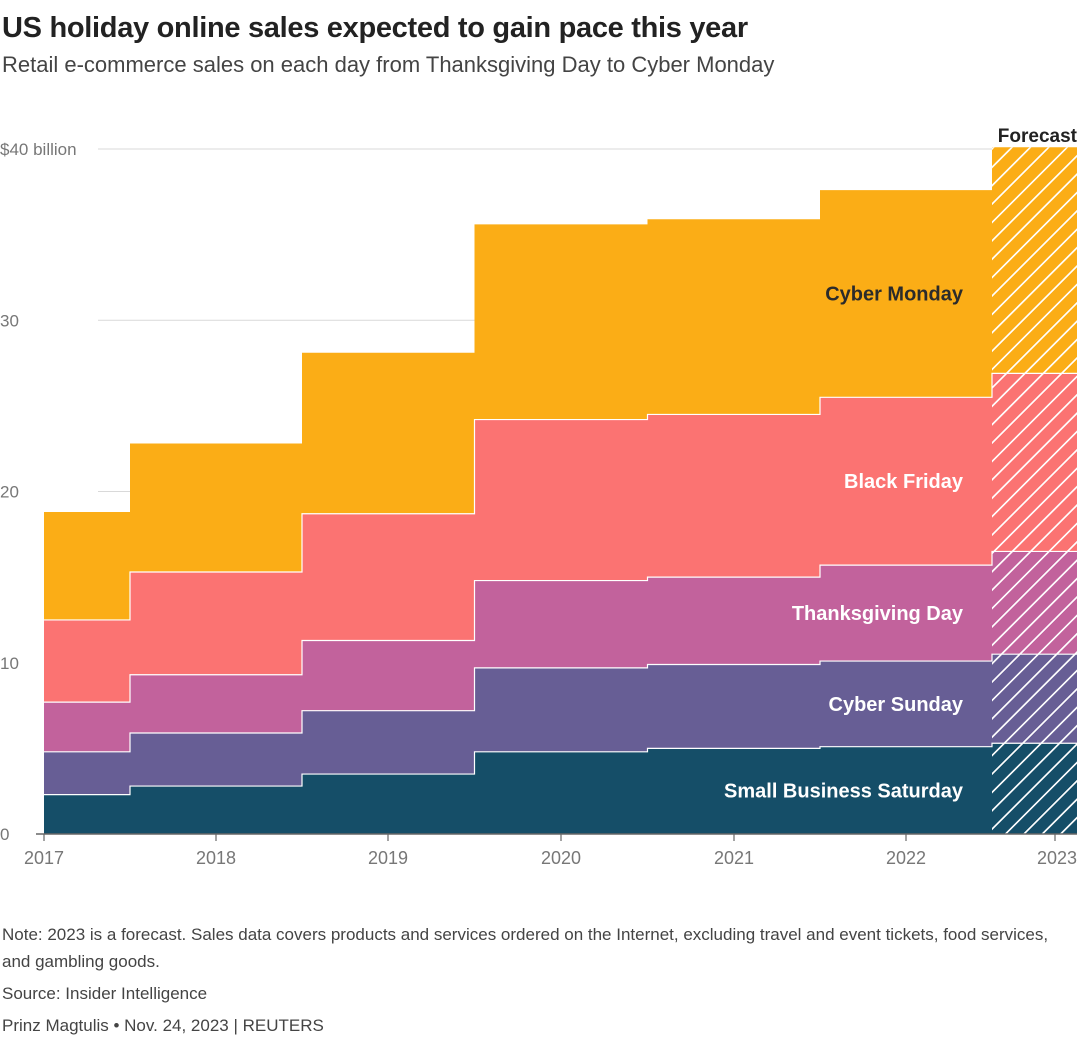 The width and height of the screenshot is (1080, 1042). I want to click on forecast-label: Forecast, so click(1038, 136).